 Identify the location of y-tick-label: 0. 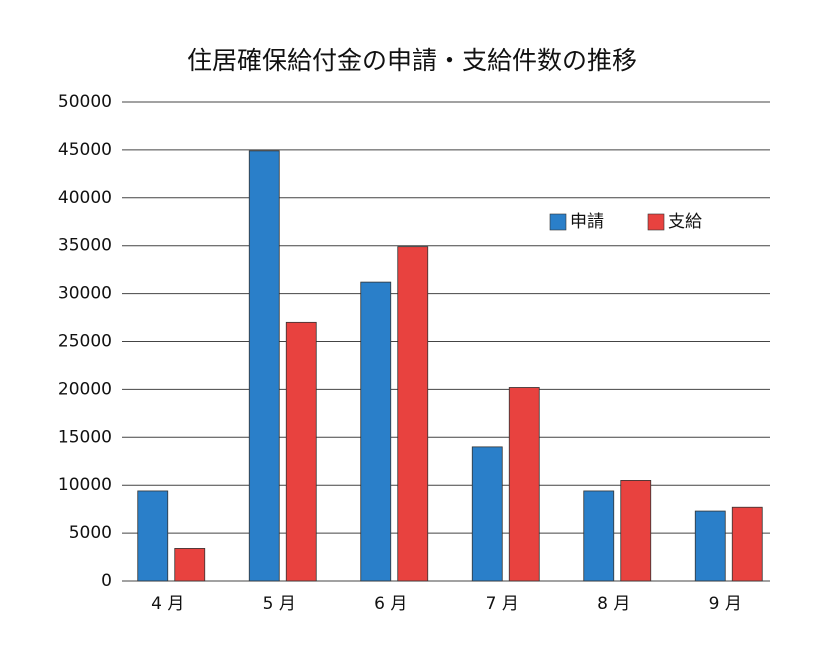
(106, 581).